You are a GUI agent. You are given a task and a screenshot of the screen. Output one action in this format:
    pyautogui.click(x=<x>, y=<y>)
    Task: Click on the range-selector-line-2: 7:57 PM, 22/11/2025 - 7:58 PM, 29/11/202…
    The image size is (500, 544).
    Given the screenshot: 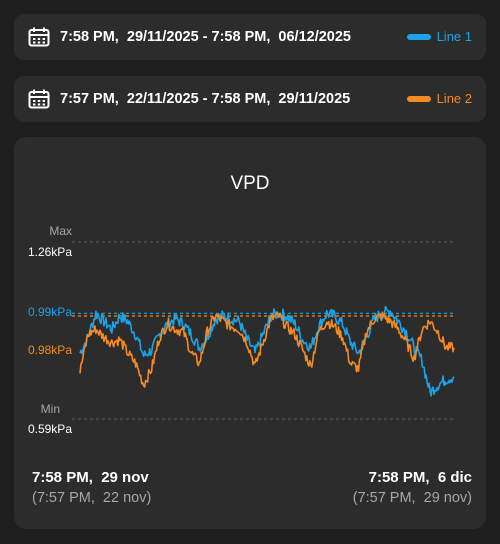 What is the action you would take?
    pyautogui.click(x=250, y=99)
    